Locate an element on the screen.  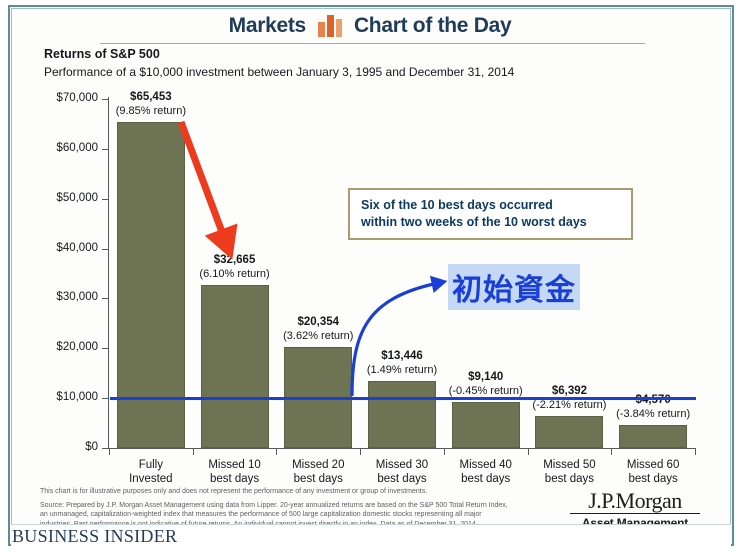
bar-value-label: $65,453 is located at coordinates (151, 96).